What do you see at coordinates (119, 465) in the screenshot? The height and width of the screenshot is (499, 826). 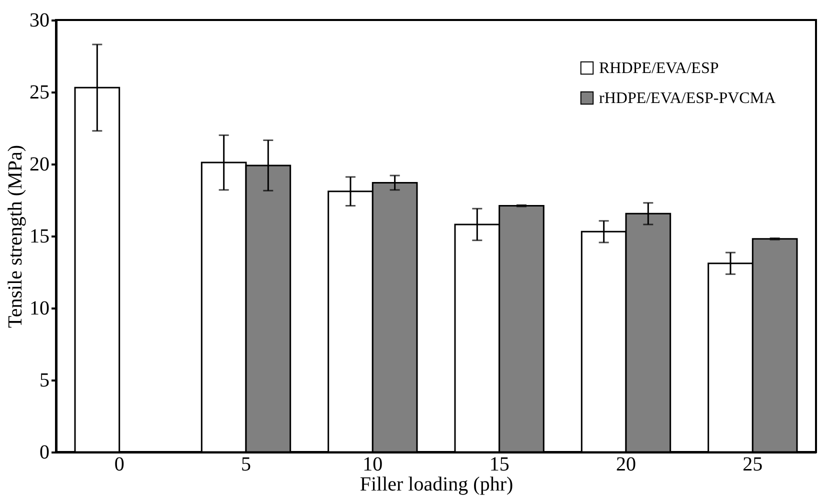 I see `x-tick-label: 0` at bounding box center [119, 465].